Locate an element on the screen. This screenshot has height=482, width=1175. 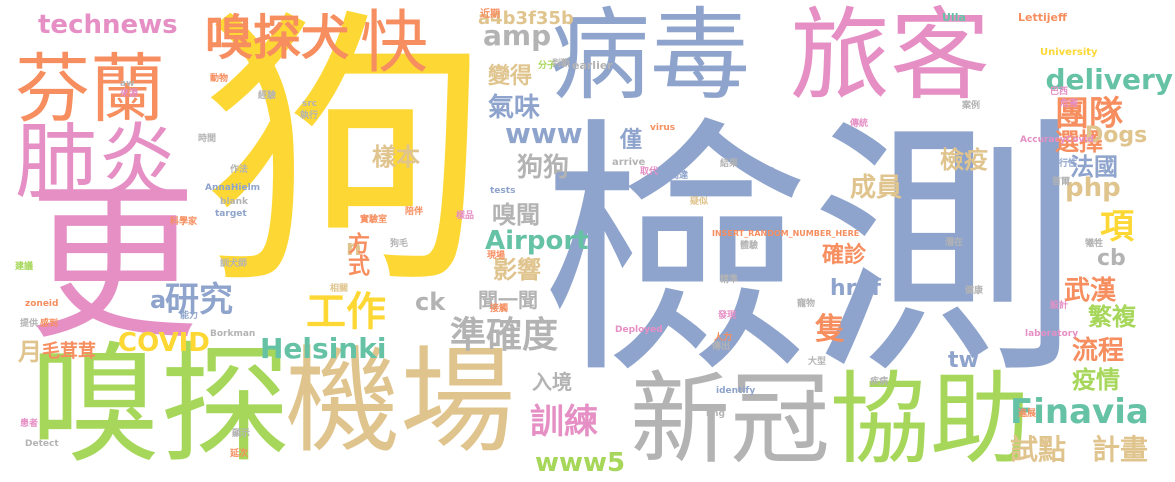
word-85: 實驗室 is located at coordinates (374, 220).